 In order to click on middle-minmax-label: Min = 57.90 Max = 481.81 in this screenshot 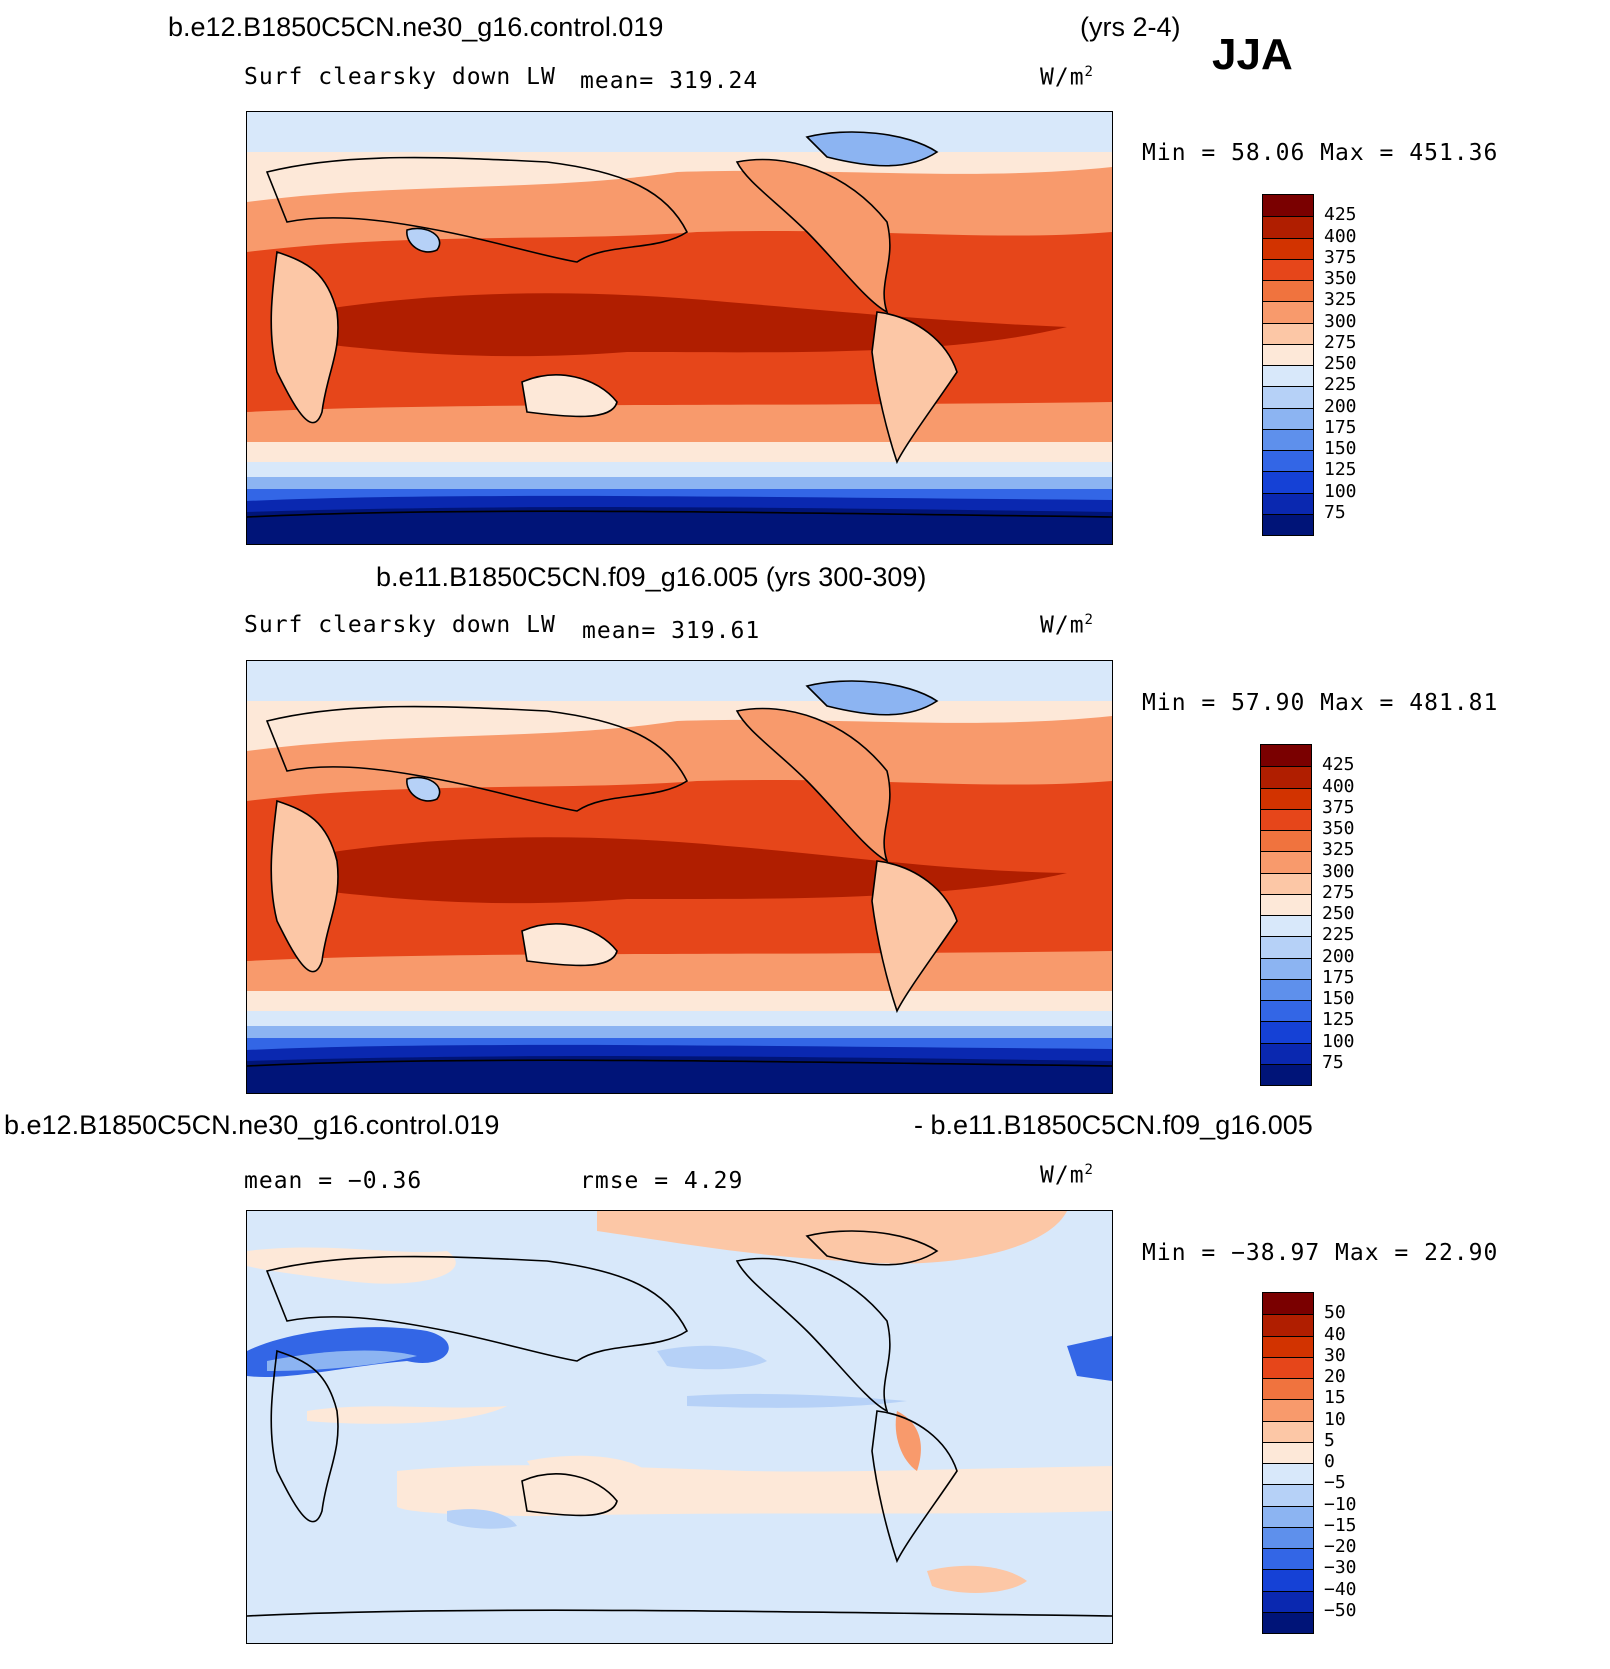, I will do `click(1320, 703)`.